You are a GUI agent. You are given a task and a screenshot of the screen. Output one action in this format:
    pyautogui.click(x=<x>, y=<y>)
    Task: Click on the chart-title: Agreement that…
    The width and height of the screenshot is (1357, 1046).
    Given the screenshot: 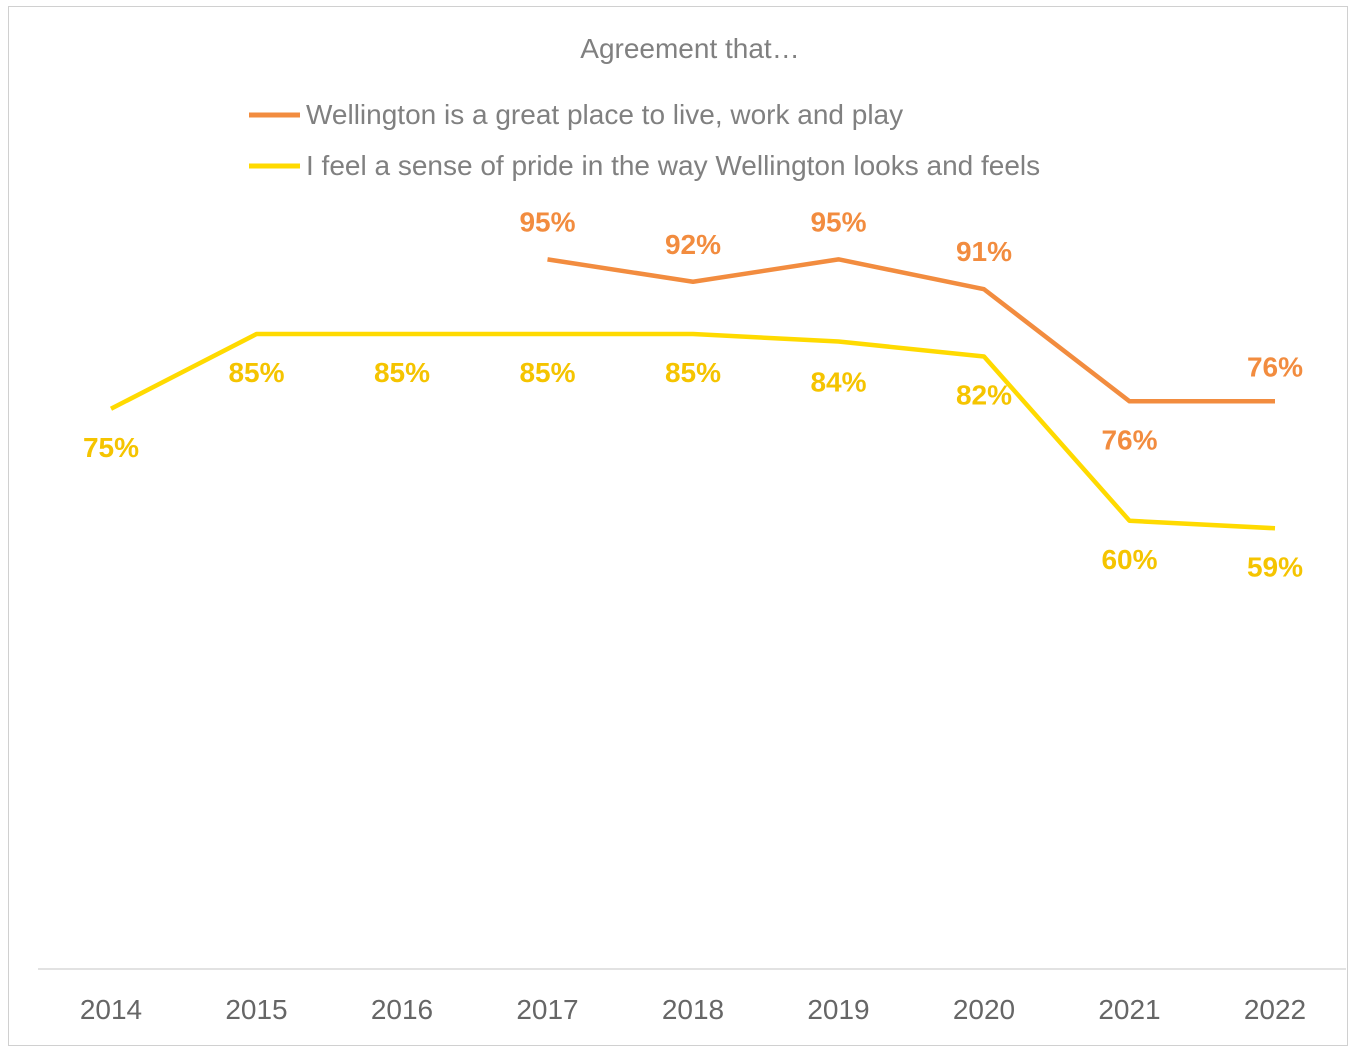 What is the action you would take?
    pyautogui.click(x=689, y=48)
    